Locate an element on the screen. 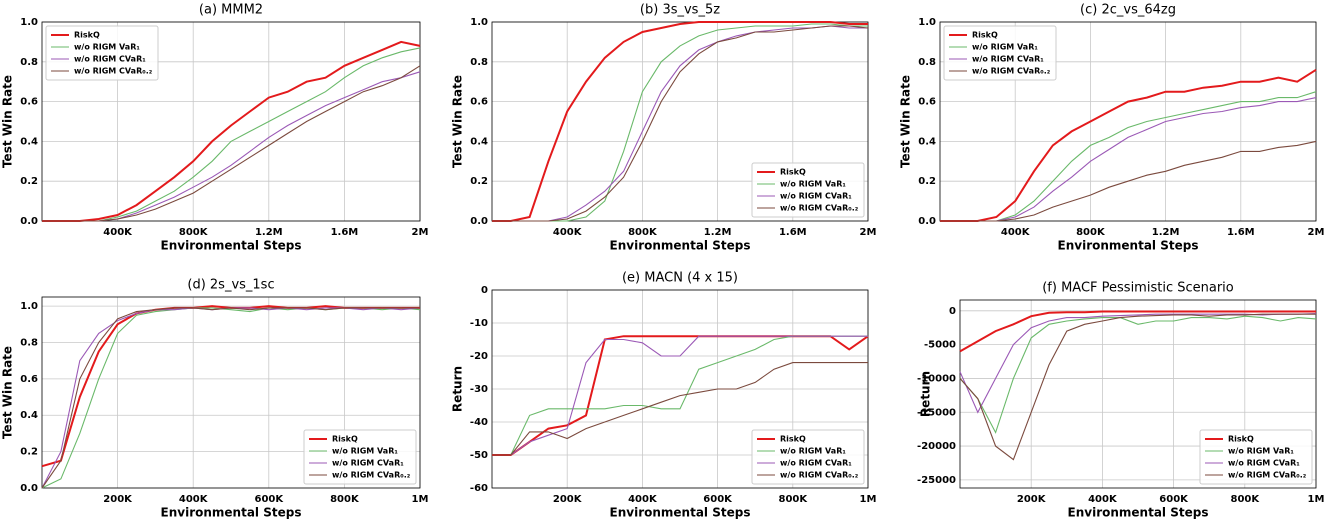 Image resolution: width=1328 pixels, height=520 pixels. y-tick-label: -15000 is located at coordinates (936, 412).